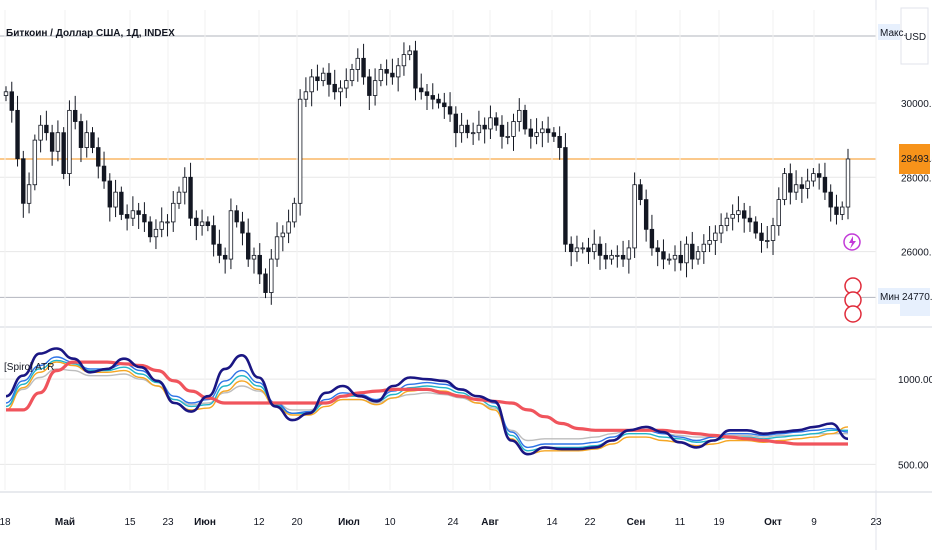 The width and height of the screenshot is (932, 555). I want to click on currency-box, so click(914, 36).